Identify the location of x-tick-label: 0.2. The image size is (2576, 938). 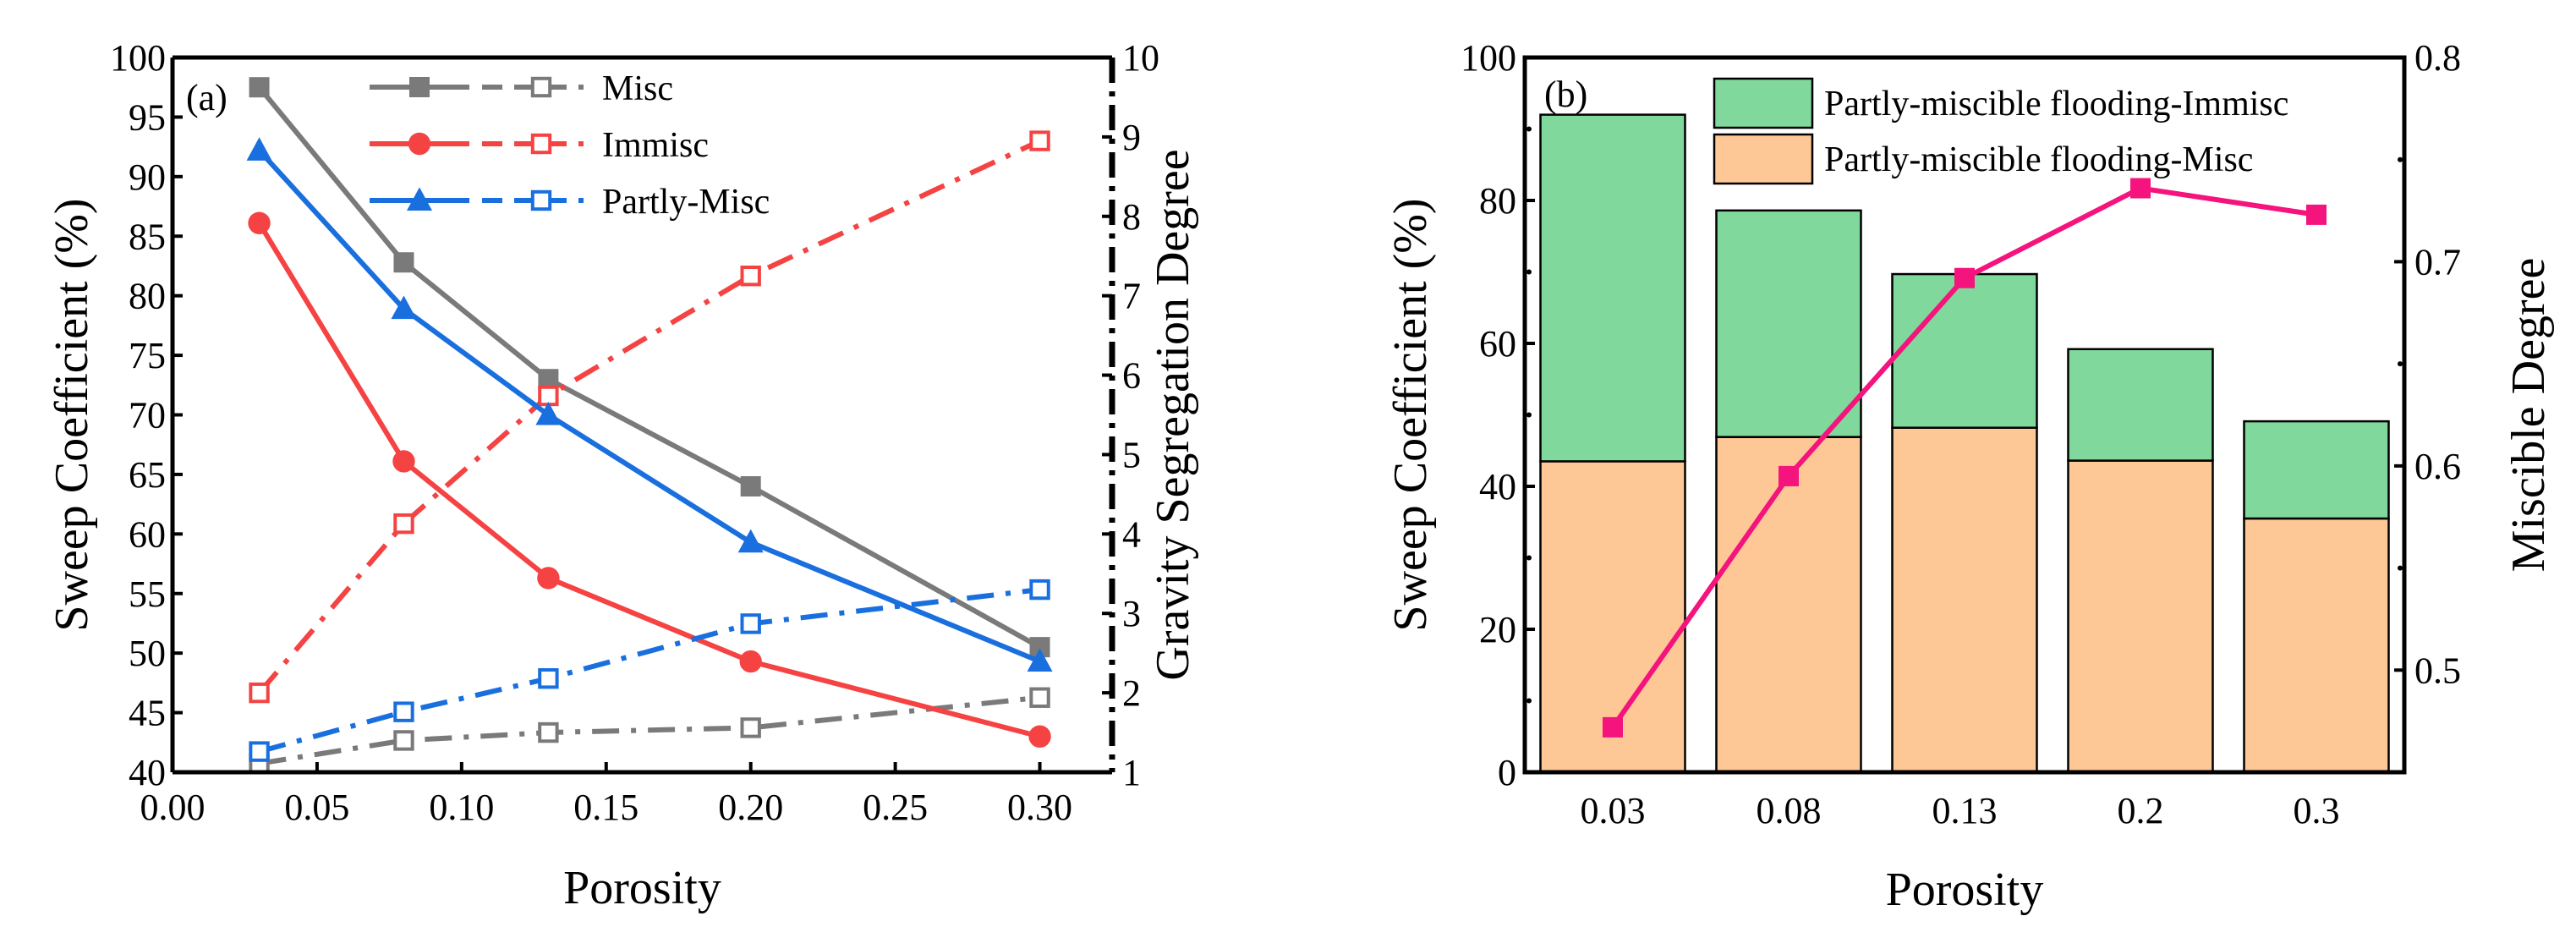
(2141, 811).